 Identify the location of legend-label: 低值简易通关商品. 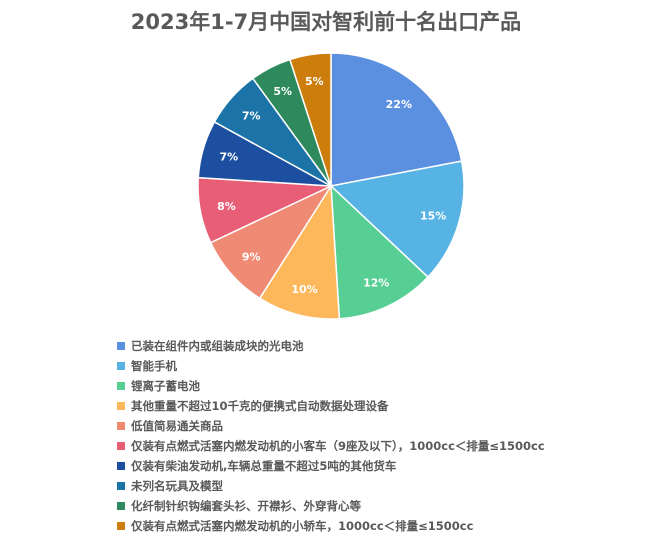
(177, 426).